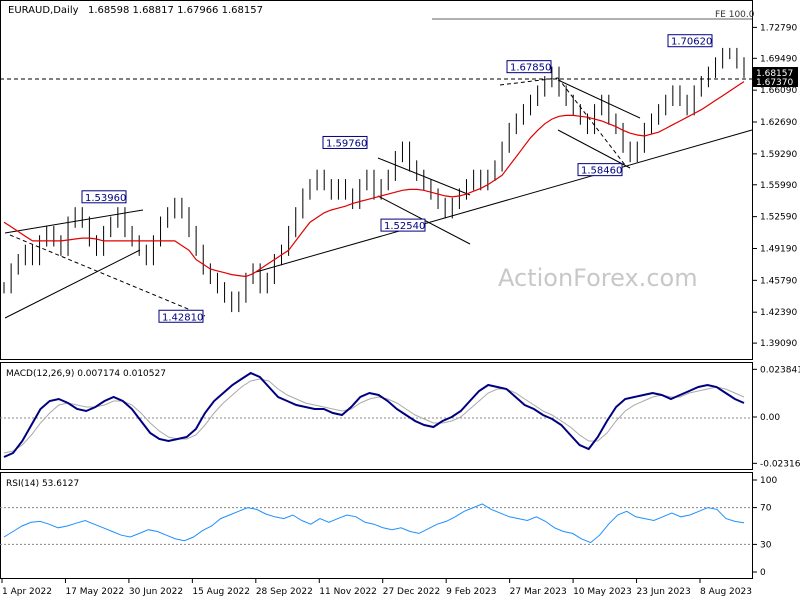  Describe the element at coordinates (175, 10) in the screenshot. I see `ohlc-values: 1.68598 1.68817 1.67966 1.68157` at that location.